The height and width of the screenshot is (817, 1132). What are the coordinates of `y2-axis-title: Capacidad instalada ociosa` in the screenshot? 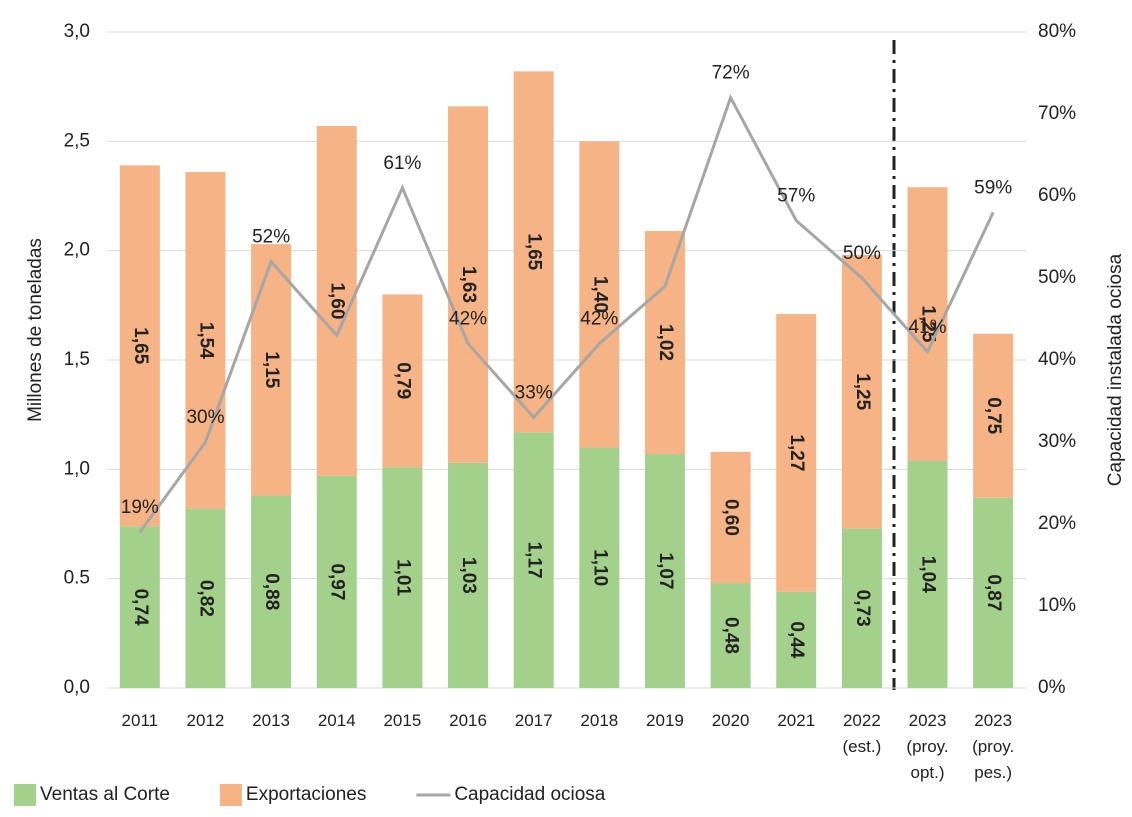 It's located at (1115, 369).